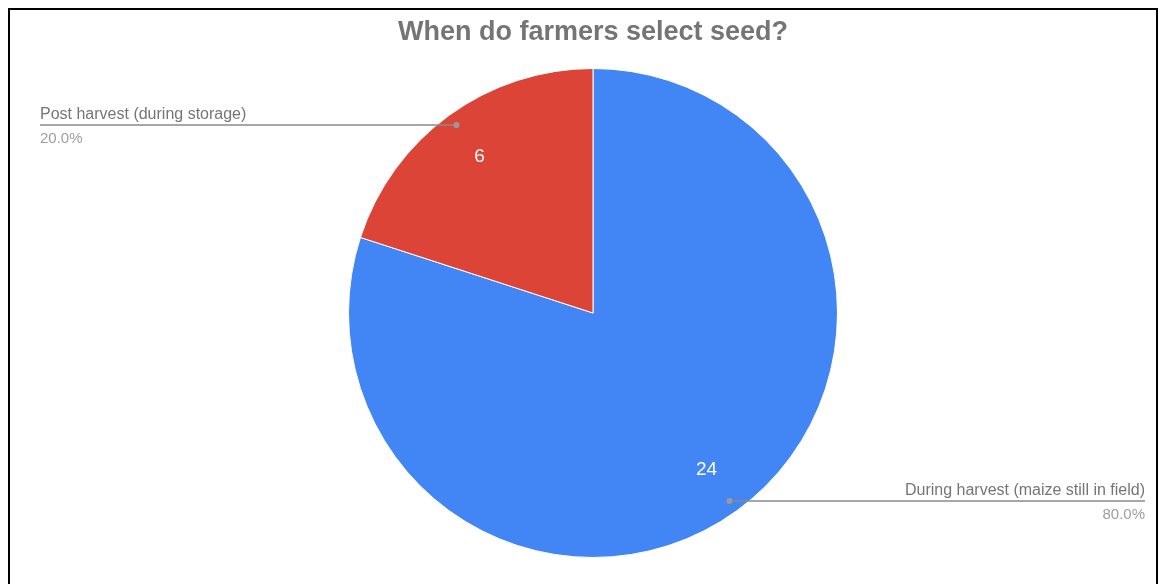  Describe the element at coordinates (61, 138) in the screenshot. I see `text: 20.0%` at that location.